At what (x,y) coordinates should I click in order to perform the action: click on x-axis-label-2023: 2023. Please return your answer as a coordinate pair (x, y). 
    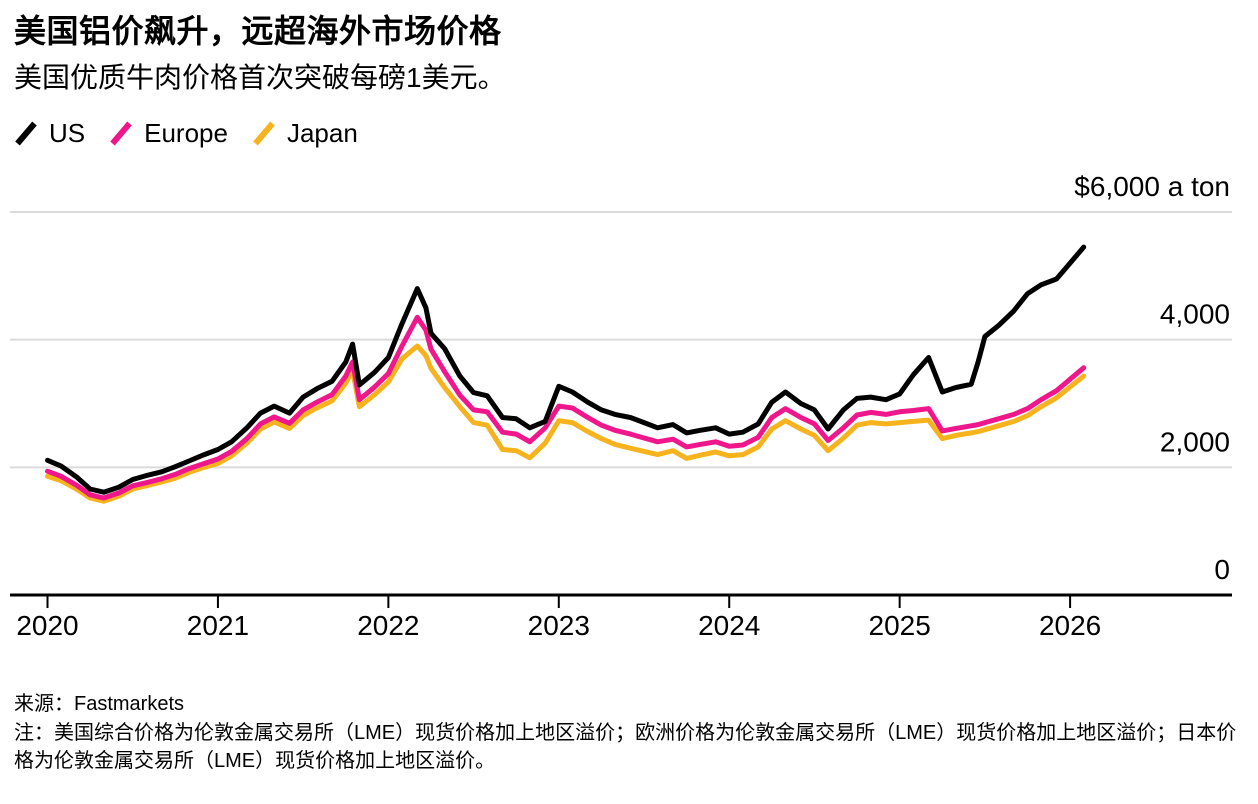
    Looking at the image, I should click on (559, 625).